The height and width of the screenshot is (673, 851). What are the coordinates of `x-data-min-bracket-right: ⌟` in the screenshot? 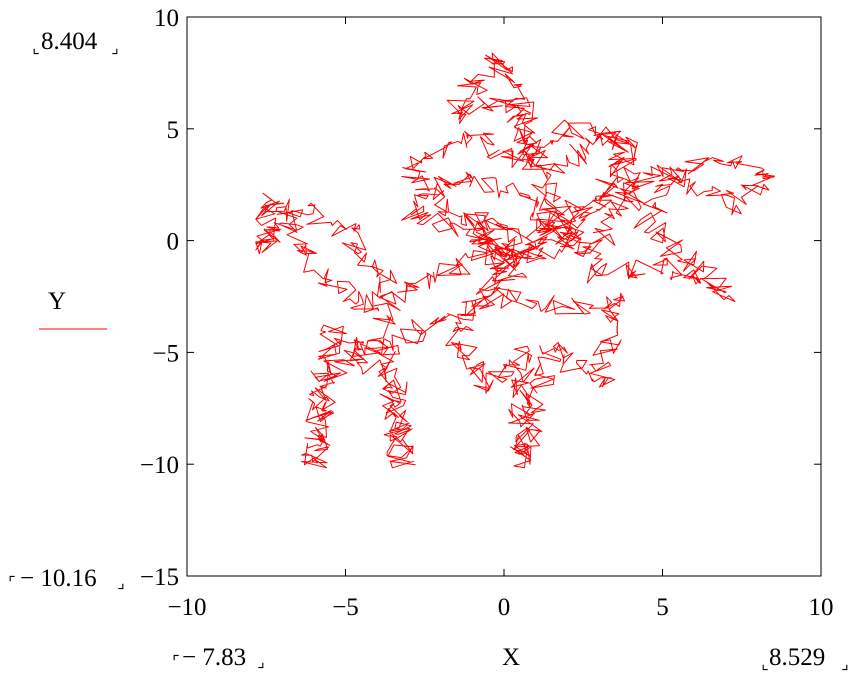 It's located at (261, 662).